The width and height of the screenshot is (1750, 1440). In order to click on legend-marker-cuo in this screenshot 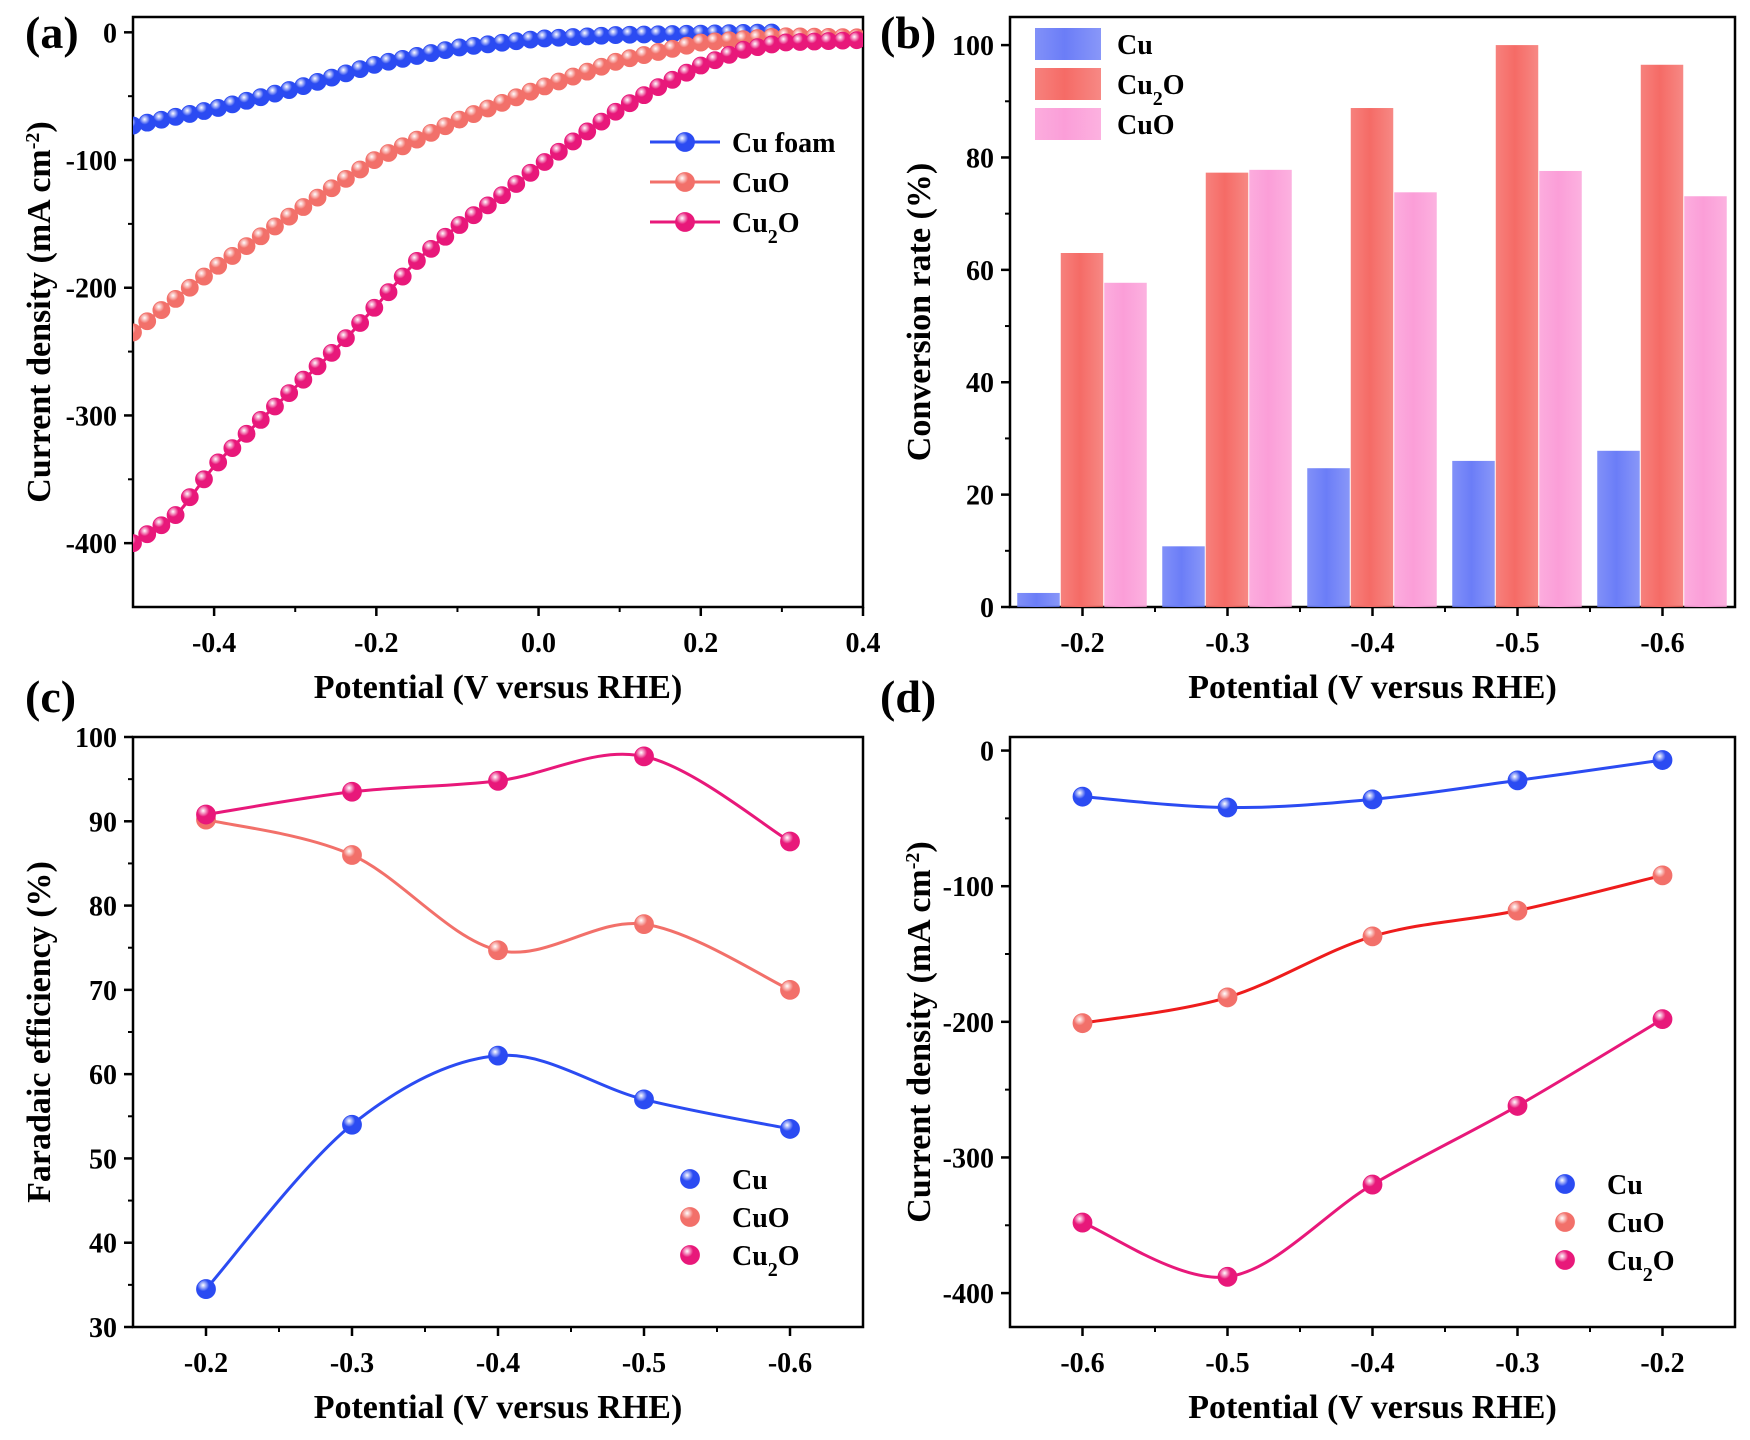, I will do `click(685, 182)`.